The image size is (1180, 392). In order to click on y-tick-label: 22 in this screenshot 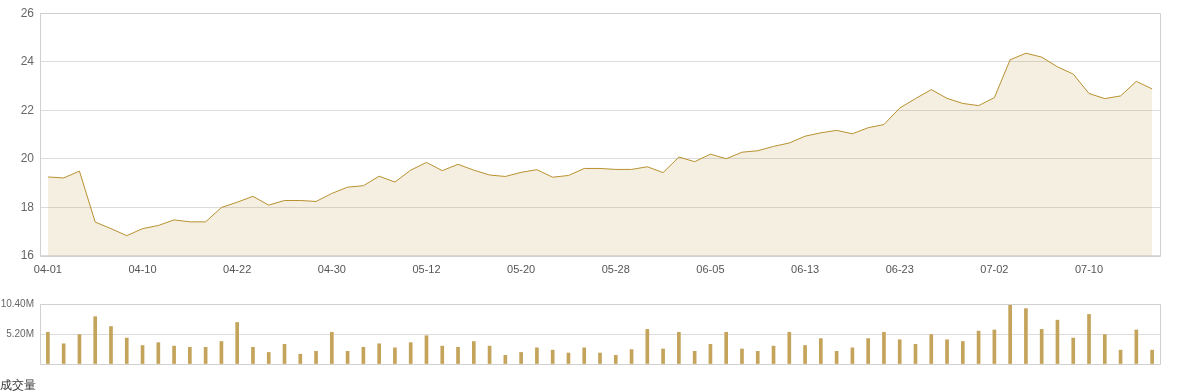, I will do `click(27, 109)`.